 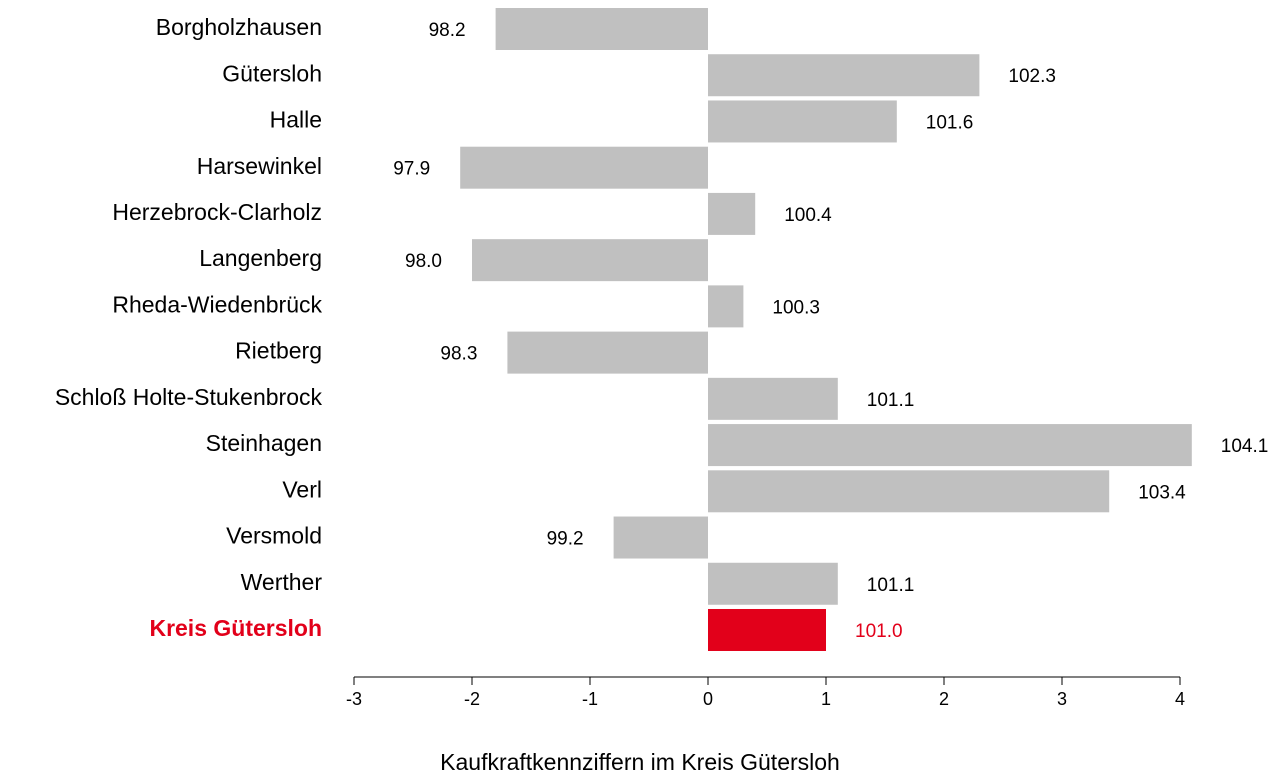 What do you see at coordinates (944, 699) in the screenshot?
I see `x-tick-label: 2` at bounding box center [944, 699].